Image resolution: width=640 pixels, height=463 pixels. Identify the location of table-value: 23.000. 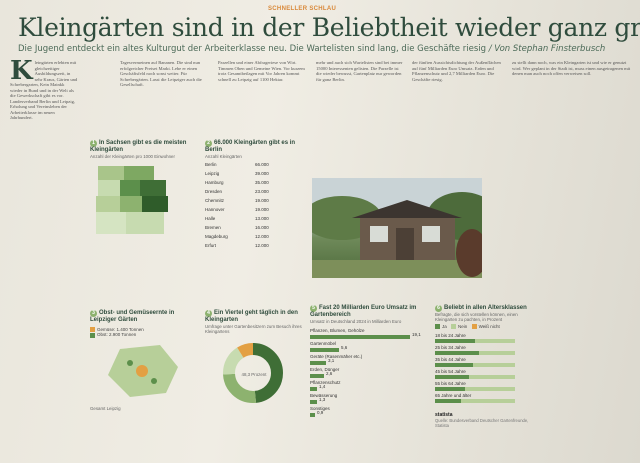
(262, 191).